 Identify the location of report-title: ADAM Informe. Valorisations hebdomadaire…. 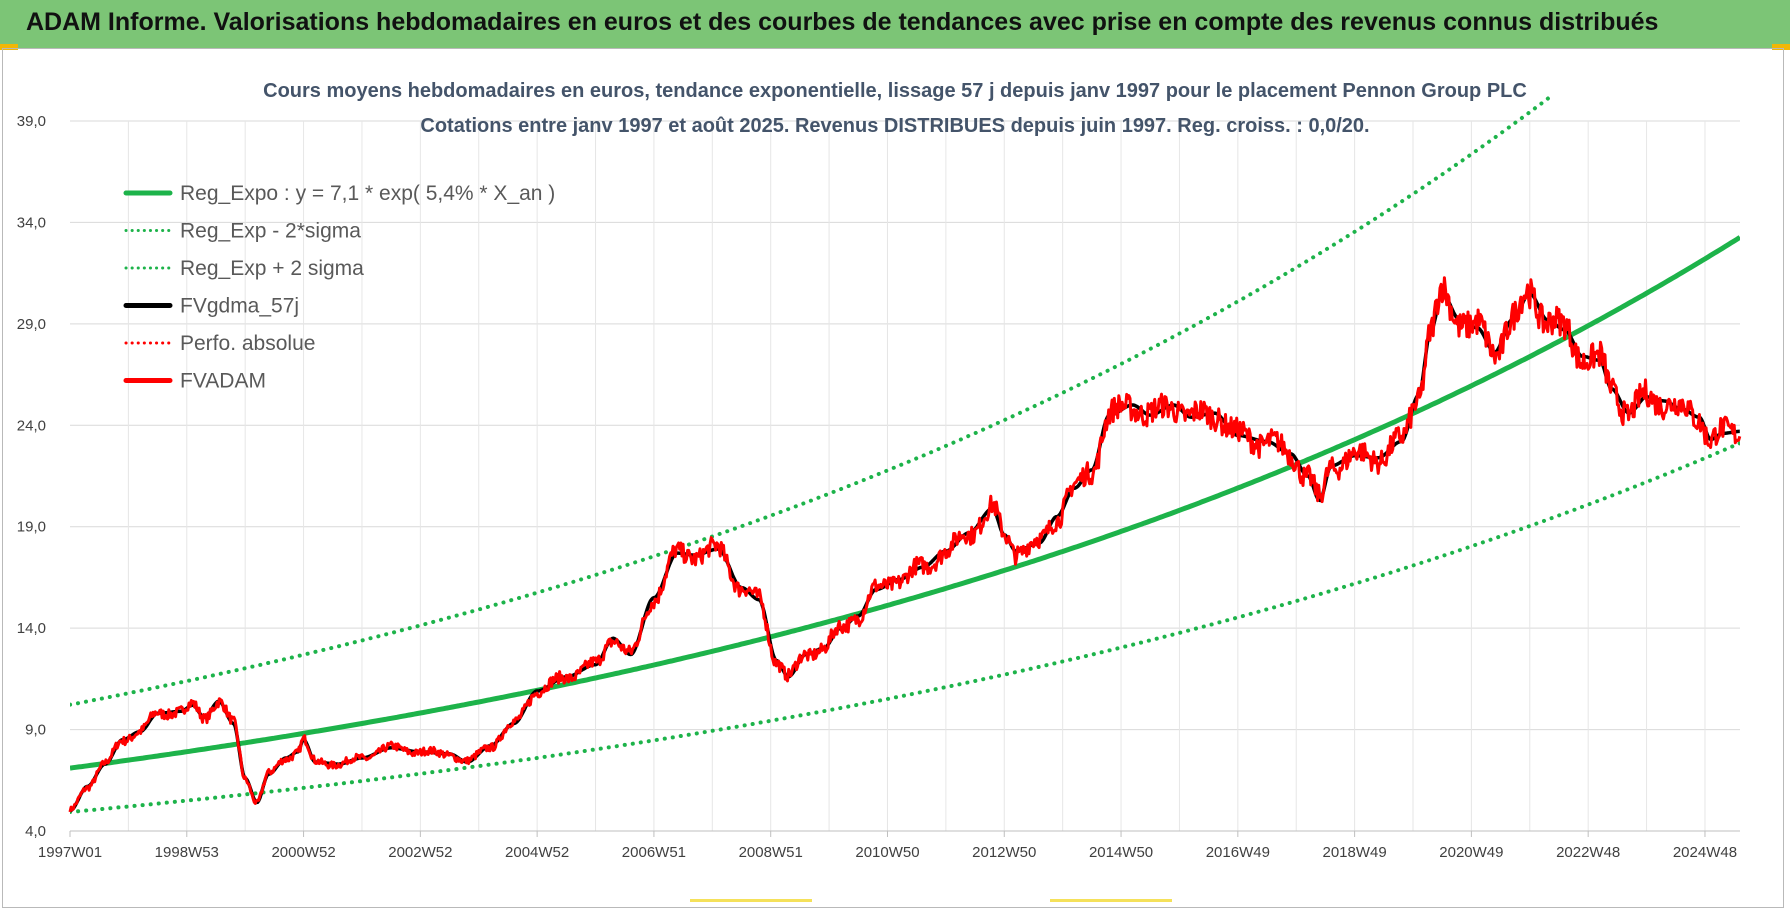
(842, 22).